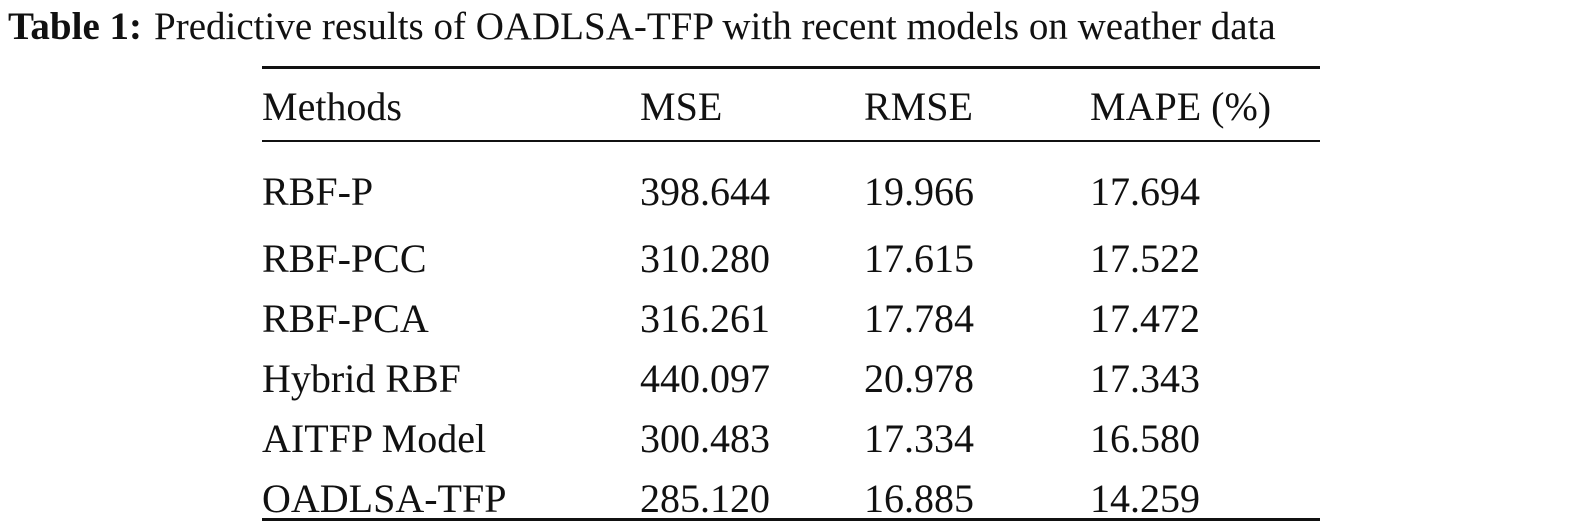 This screenshot has height=528, width=1575. I want to click on mse-cell: 310.280, so click(705, 258).